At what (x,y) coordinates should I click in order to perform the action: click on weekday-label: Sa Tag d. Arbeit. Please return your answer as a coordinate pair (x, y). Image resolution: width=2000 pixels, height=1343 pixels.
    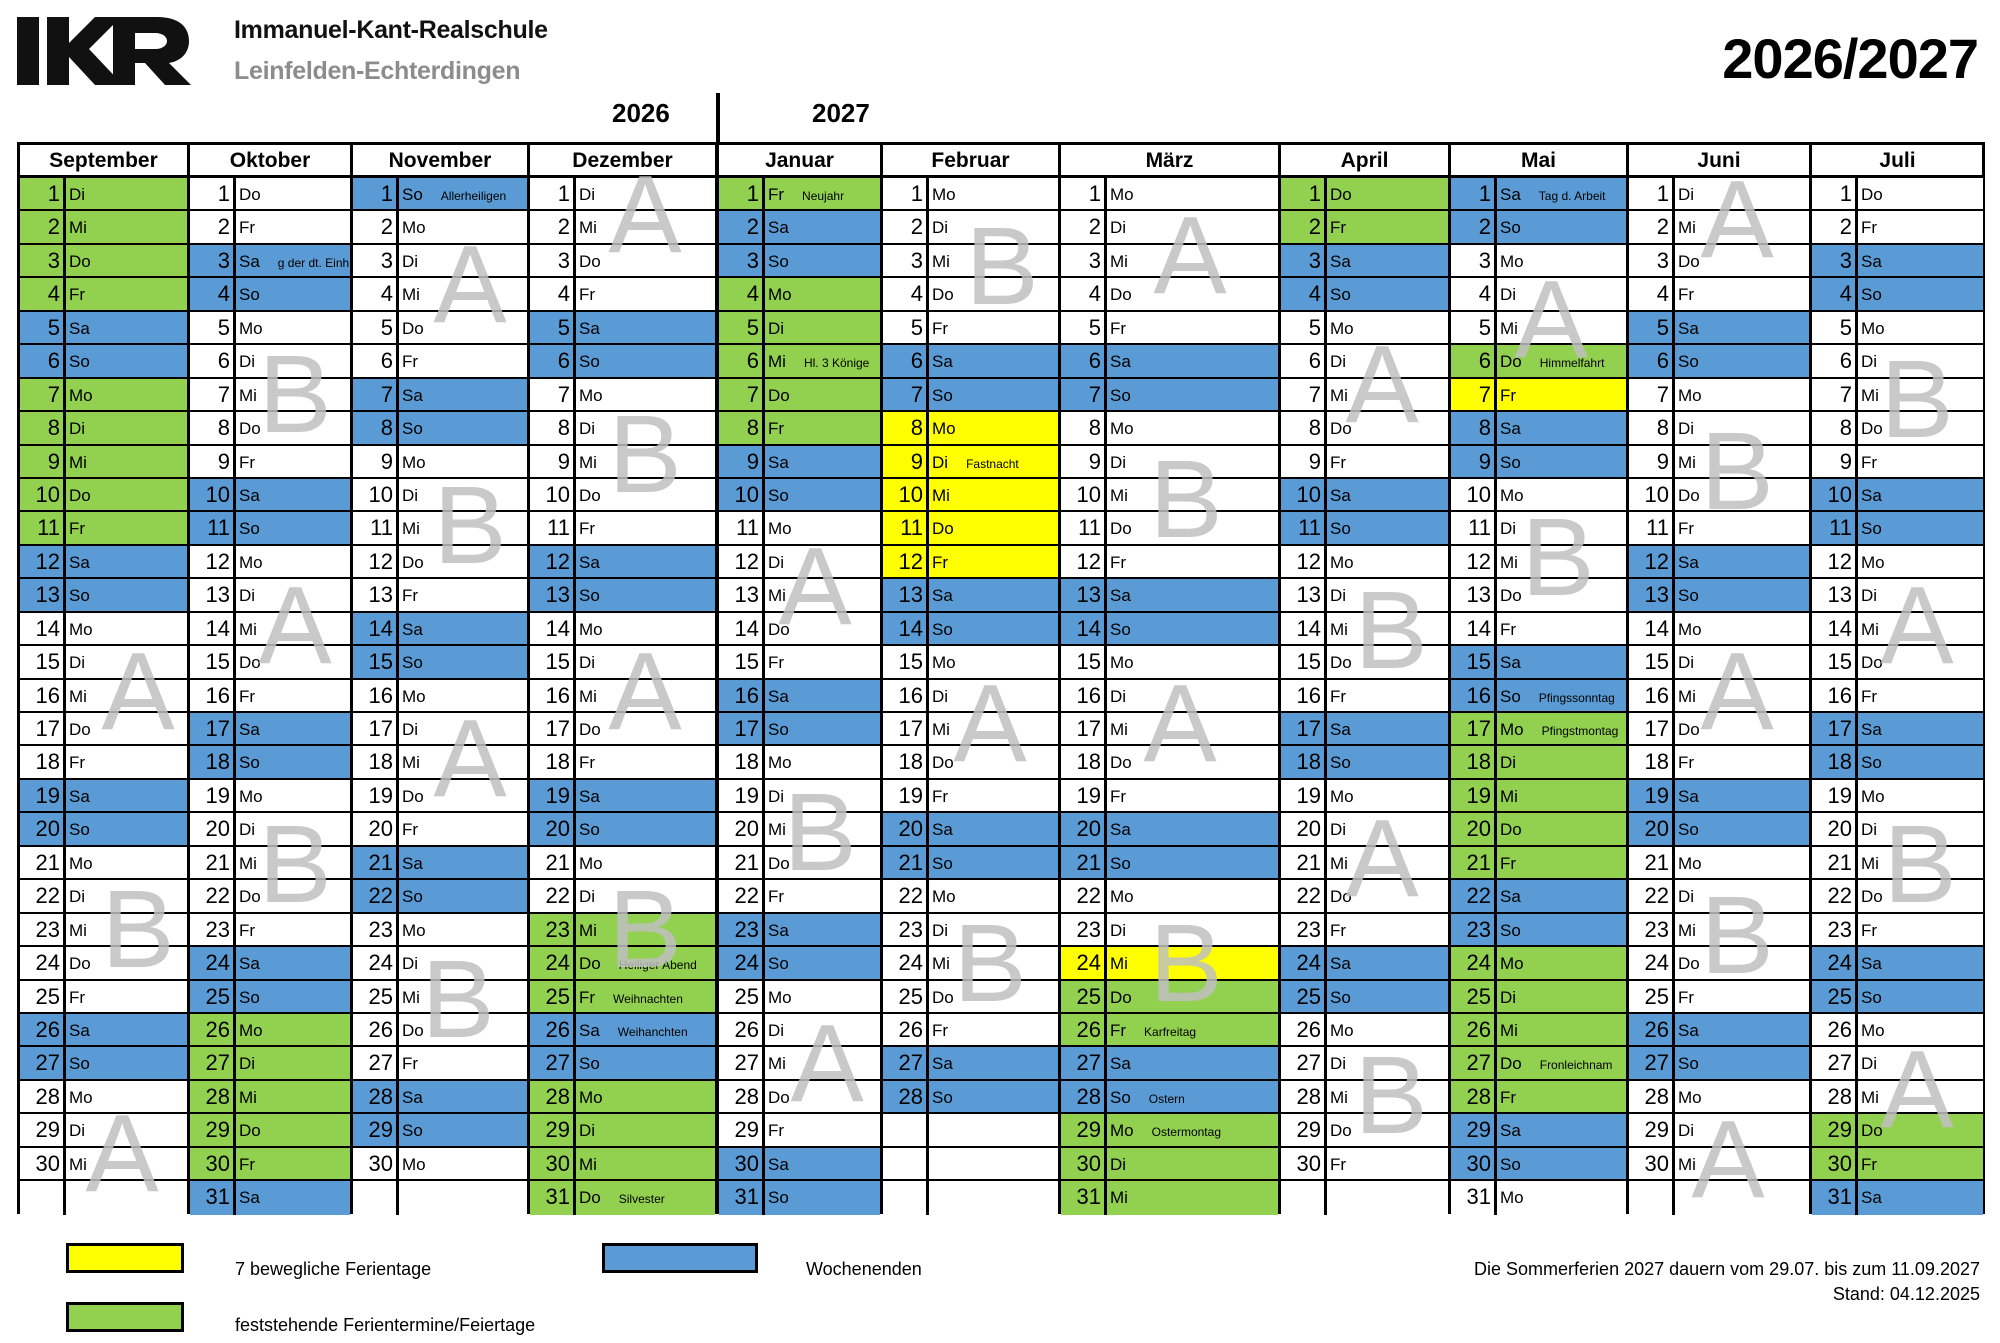
    Looking at the image, I should click on (1561, 193).